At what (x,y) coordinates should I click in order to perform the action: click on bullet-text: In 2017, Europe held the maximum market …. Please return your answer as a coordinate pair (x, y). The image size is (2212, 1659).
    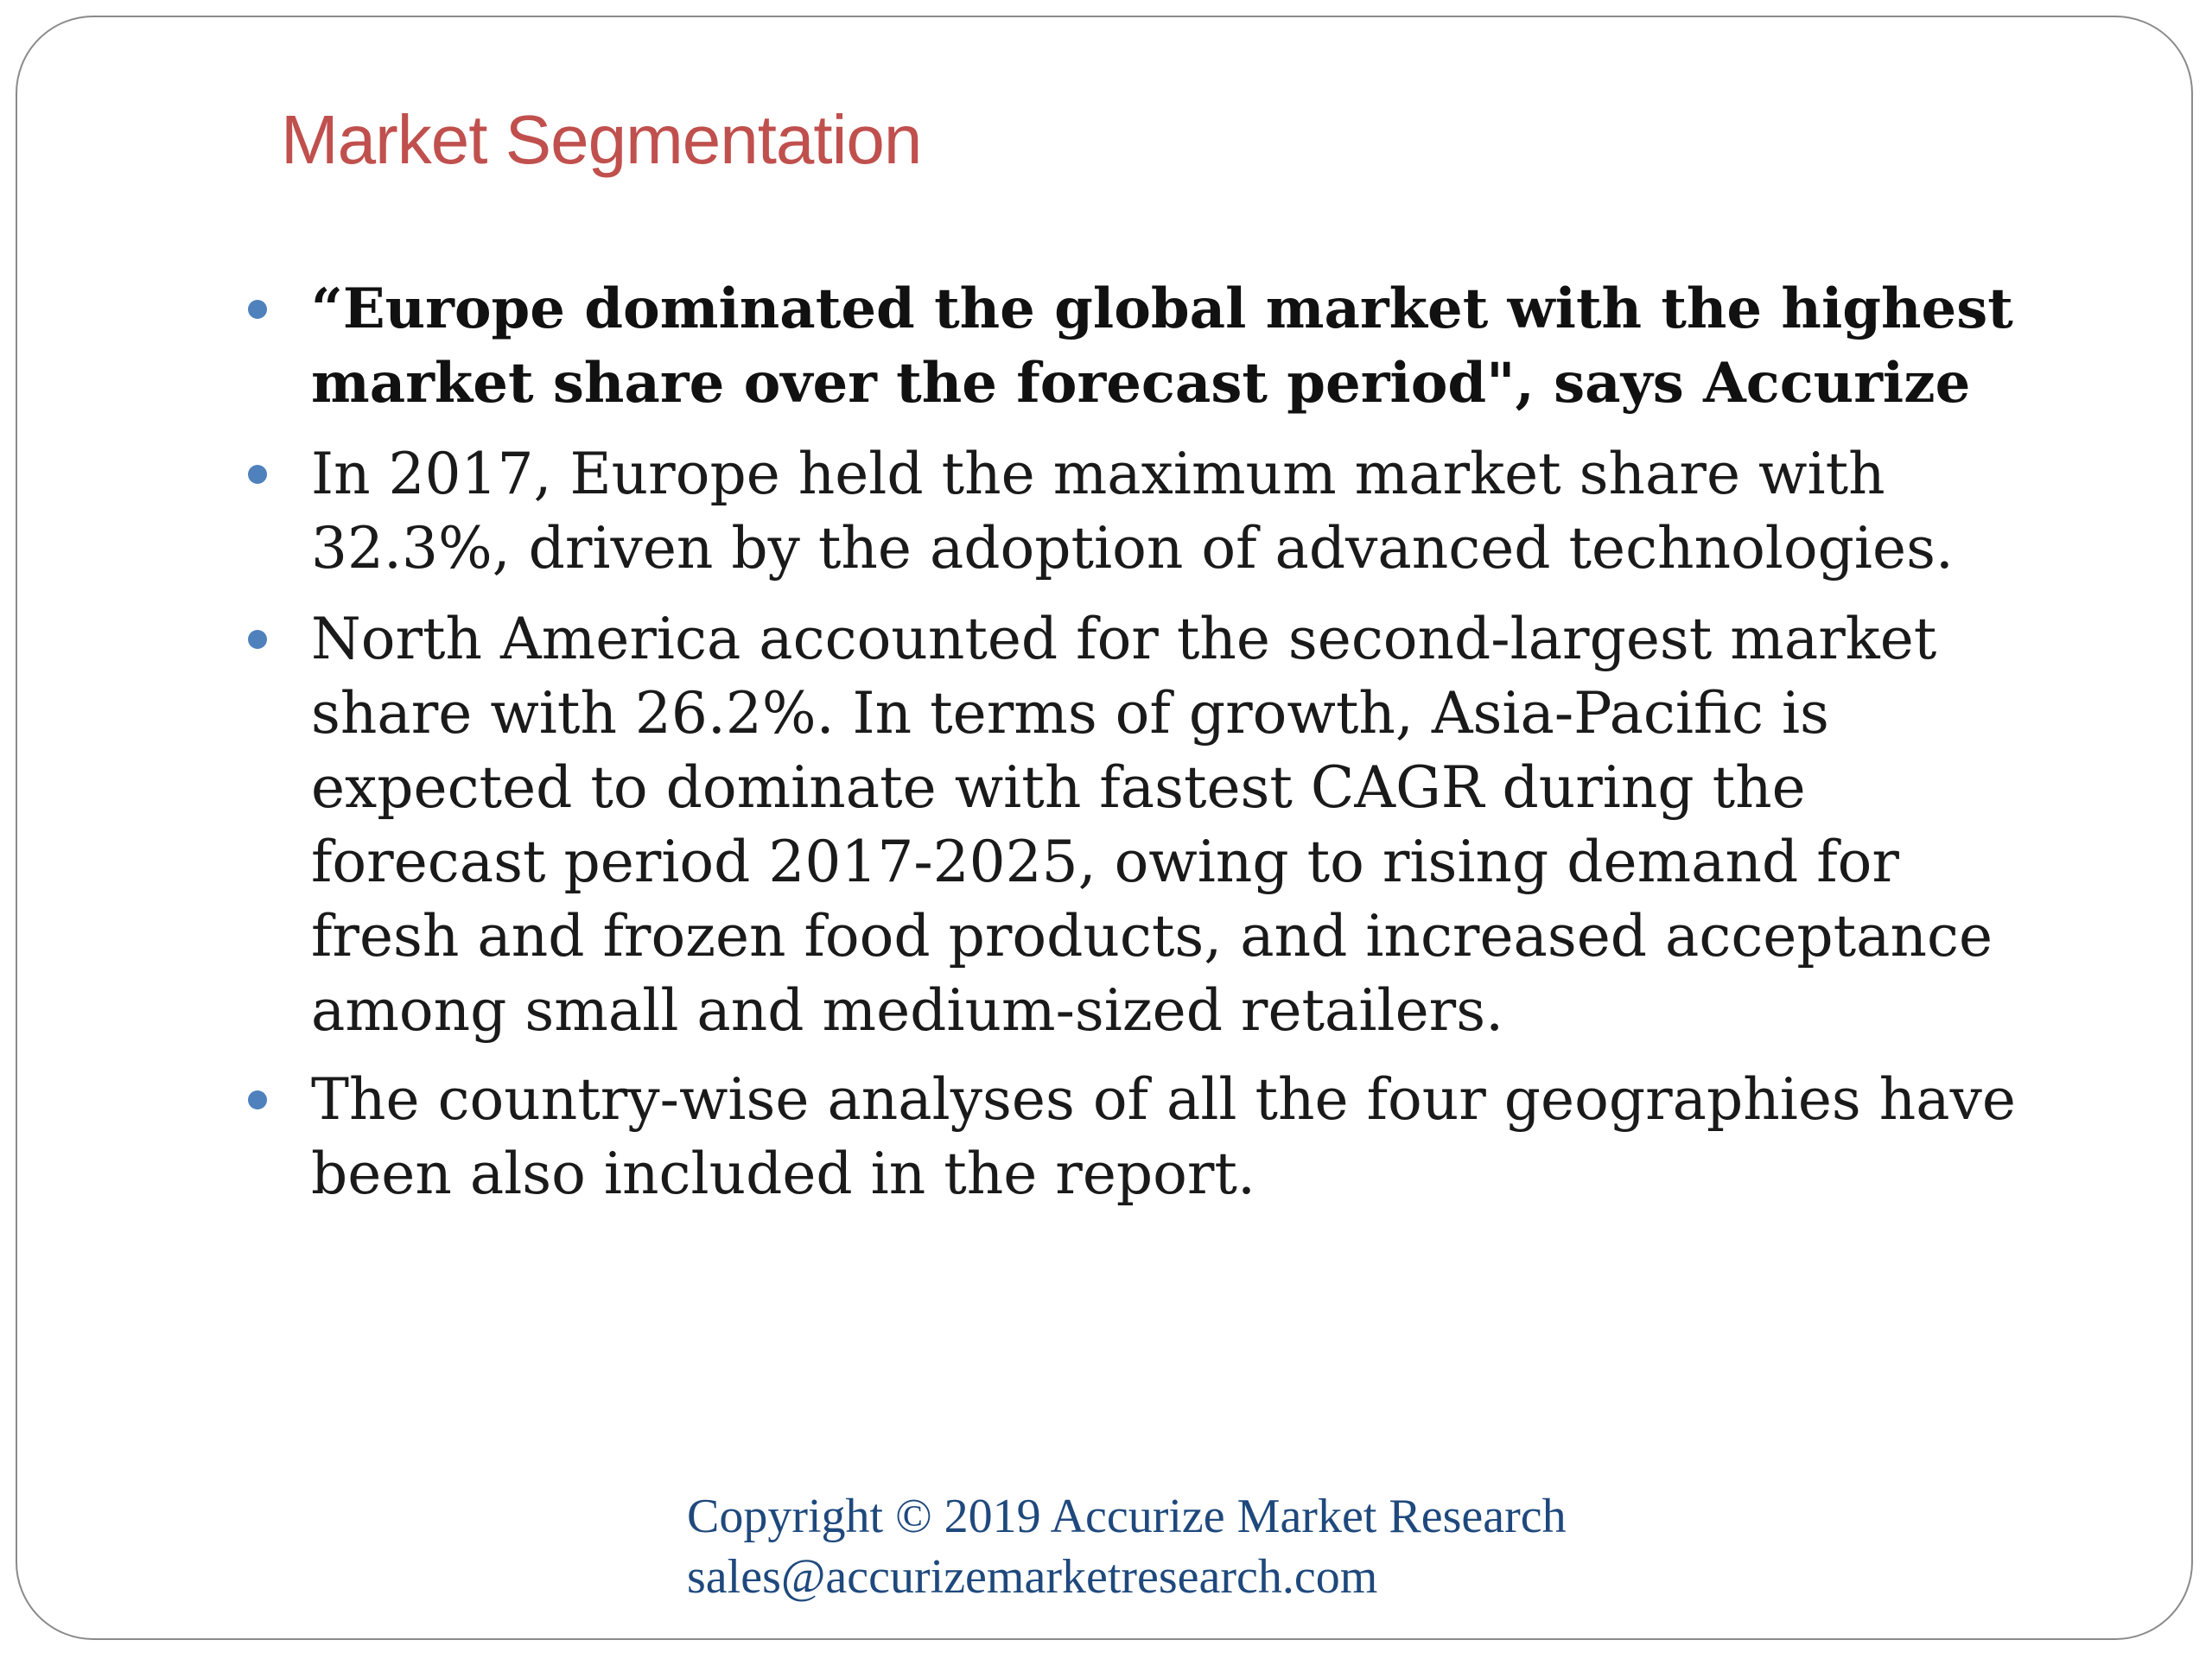
    Looking at the image, I should click on (1132, 511).